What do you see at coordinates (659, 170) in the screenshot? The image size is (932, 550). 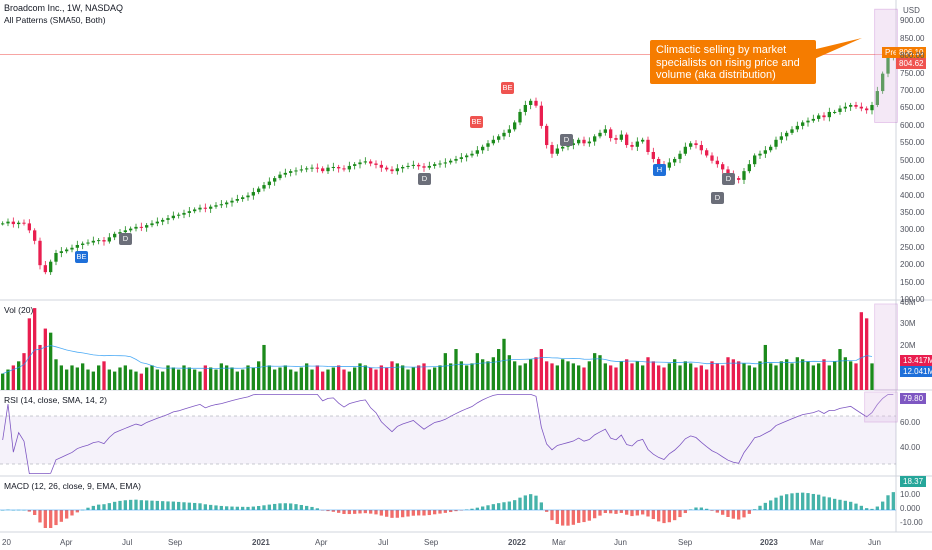 I see `pattern-pin: H` at bounding box center [659, 170].